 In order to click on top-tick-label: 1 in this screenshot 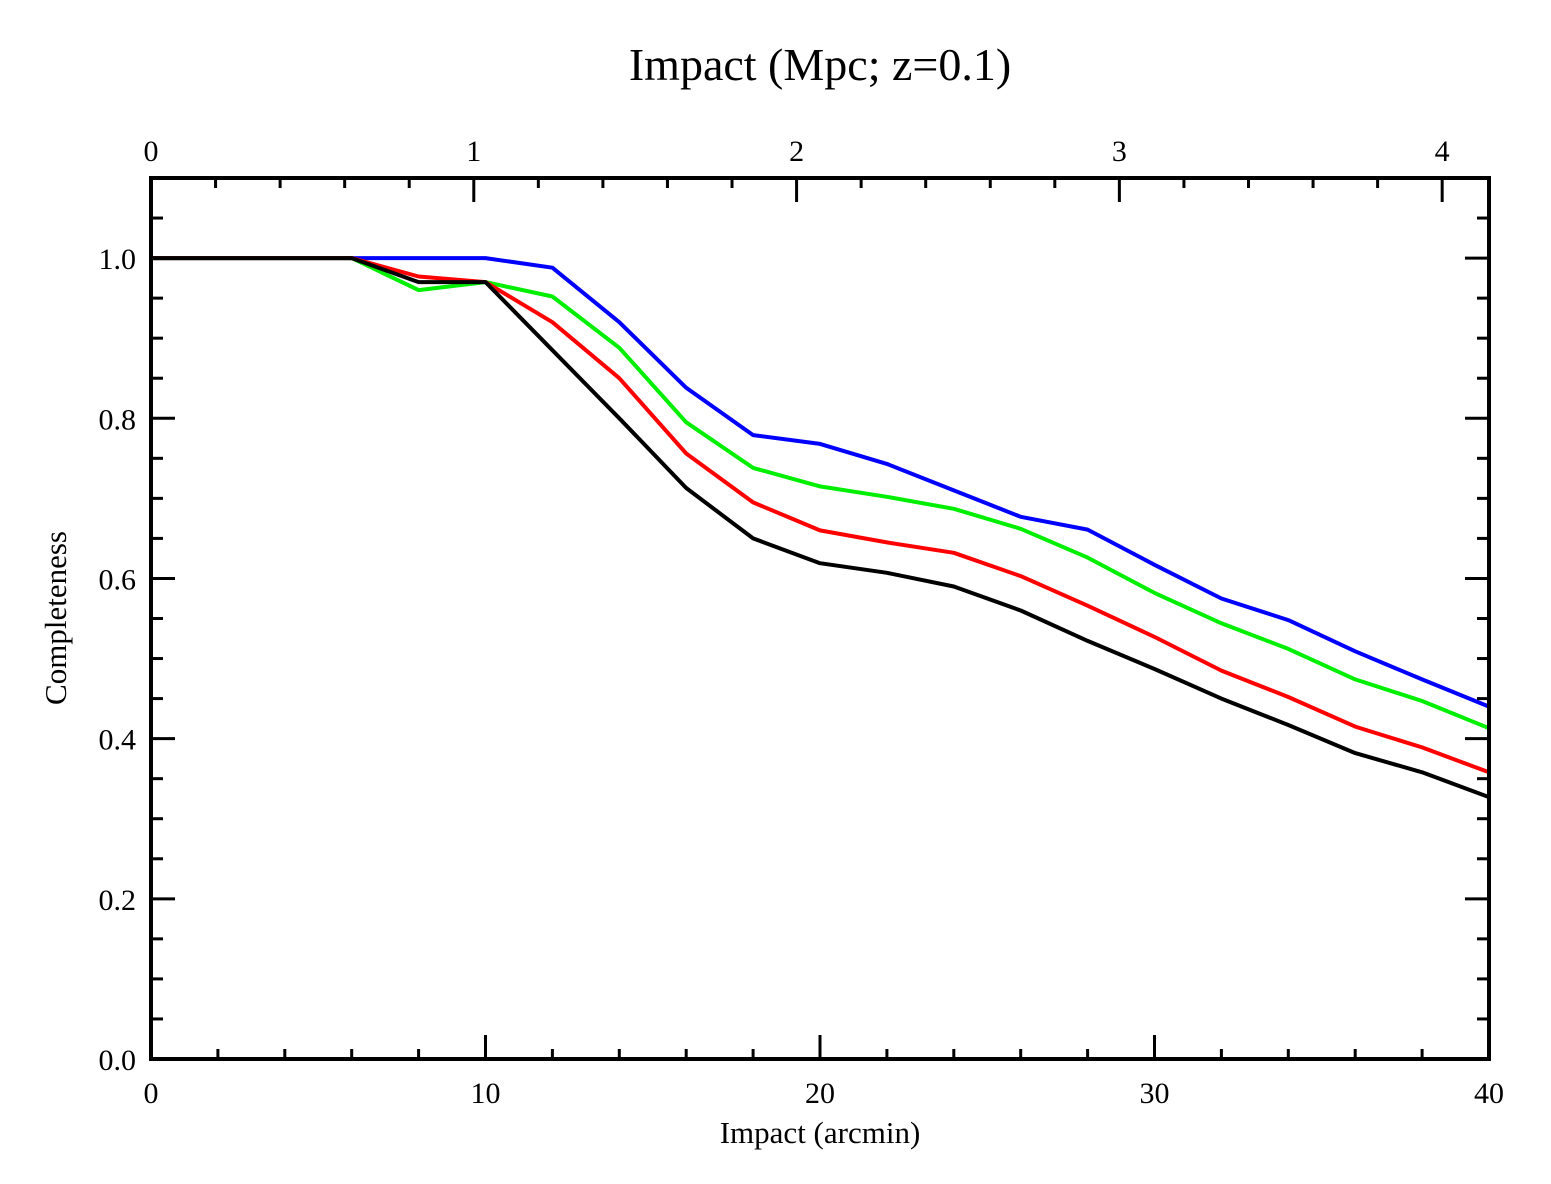, I will do `click(473, 151)`.